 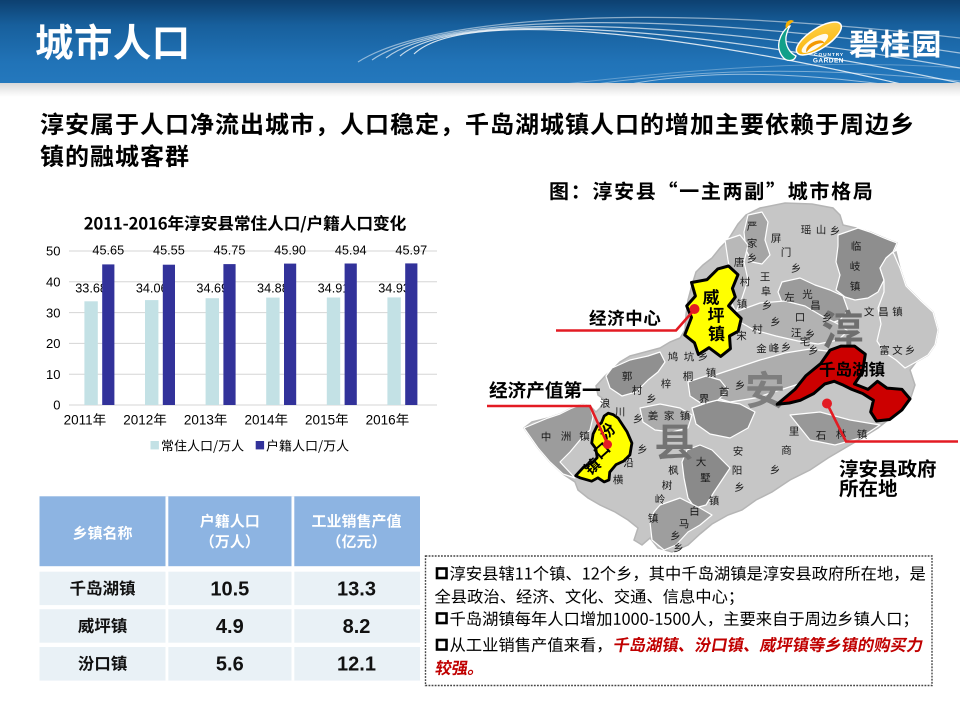 I want to click on svg-text: 34.88, so click(x=273, y=289).